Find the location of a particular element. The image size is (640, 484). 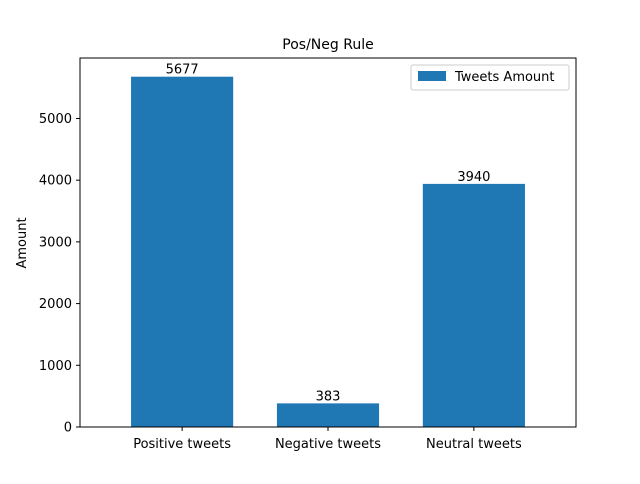

y-tick-label: 1000 is located at coordinates (55, 366).